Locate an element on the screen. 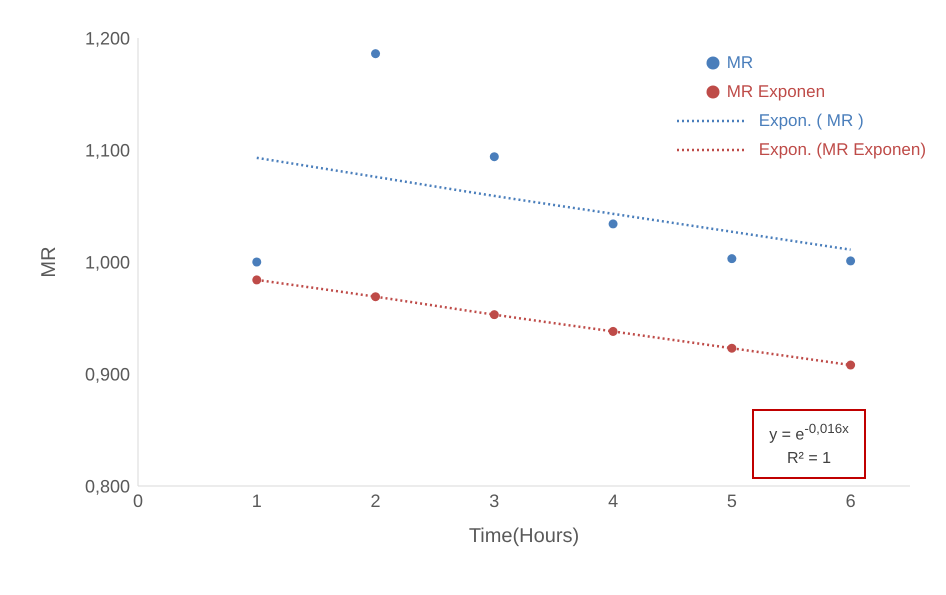 This screenshot has width=946, height=595. y-tick-label: 0,900 is located at coordinates (107, 374).